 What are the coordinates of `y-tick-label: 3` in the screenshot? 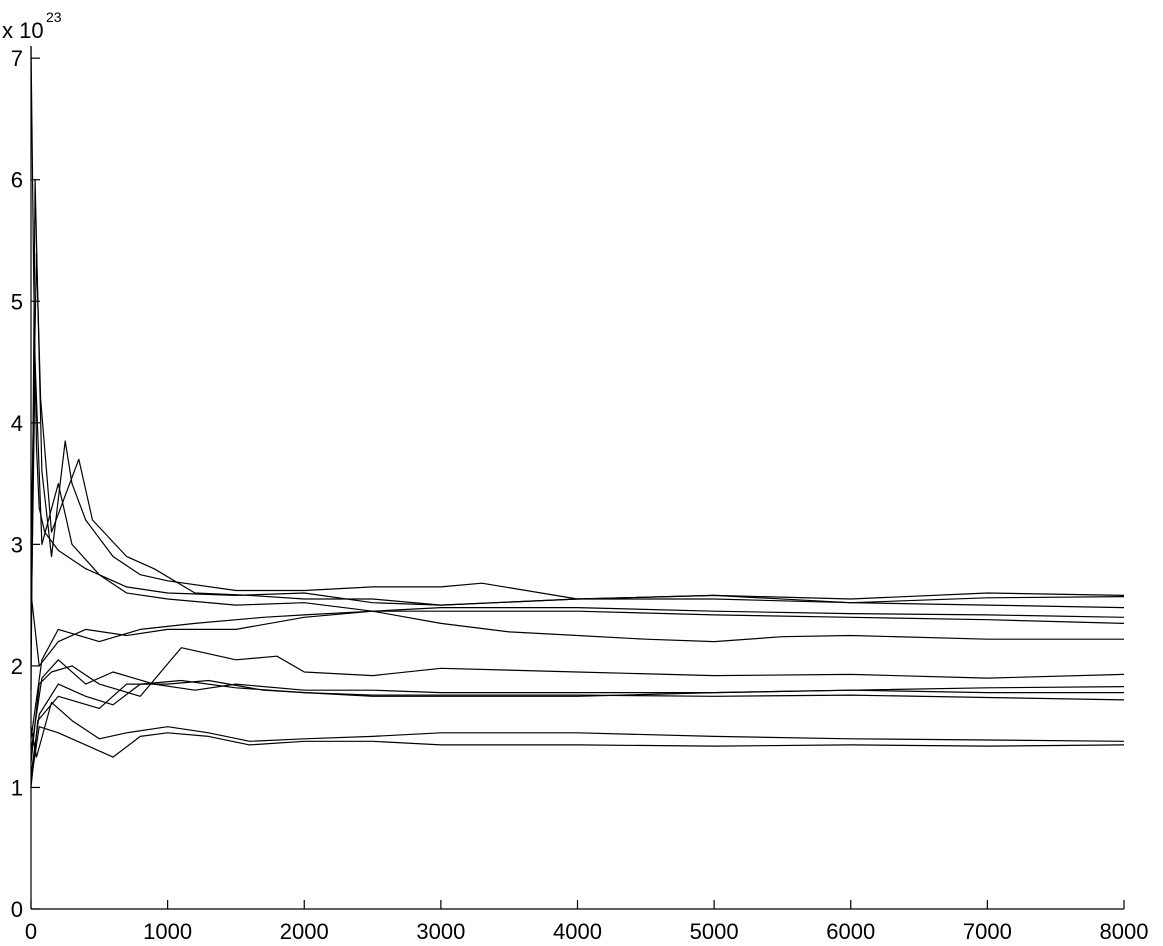 It's located at (17, 544).